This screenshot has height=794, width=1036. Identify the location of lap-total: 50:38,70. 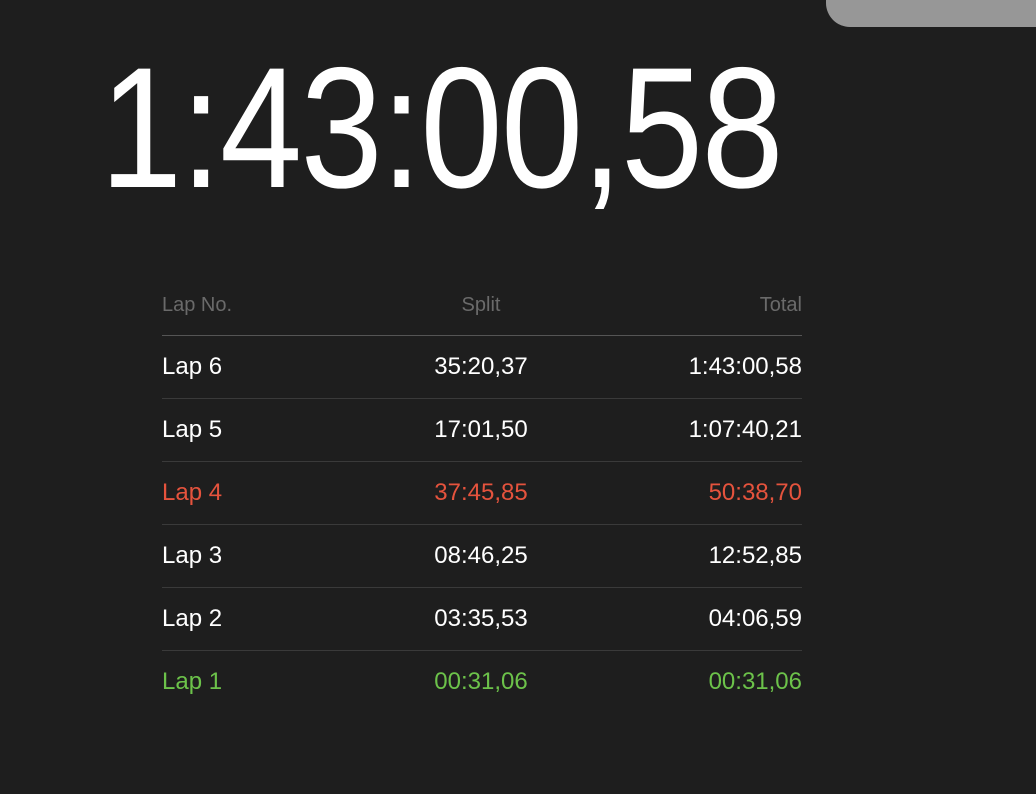
(755, 492).